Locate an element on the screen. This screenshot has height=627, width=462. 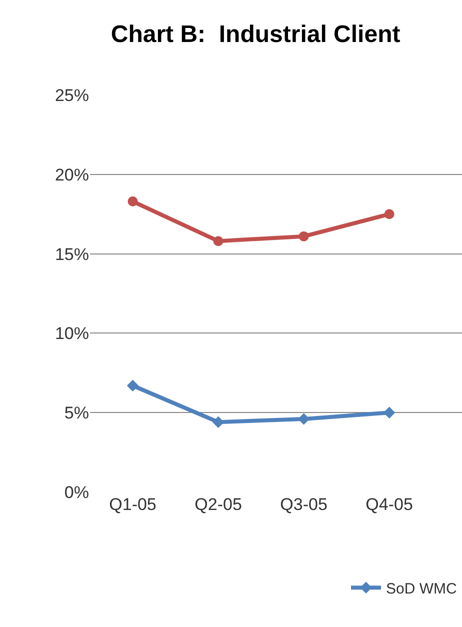
legend-label: SoD WMC is located at coordinates (421, 589).